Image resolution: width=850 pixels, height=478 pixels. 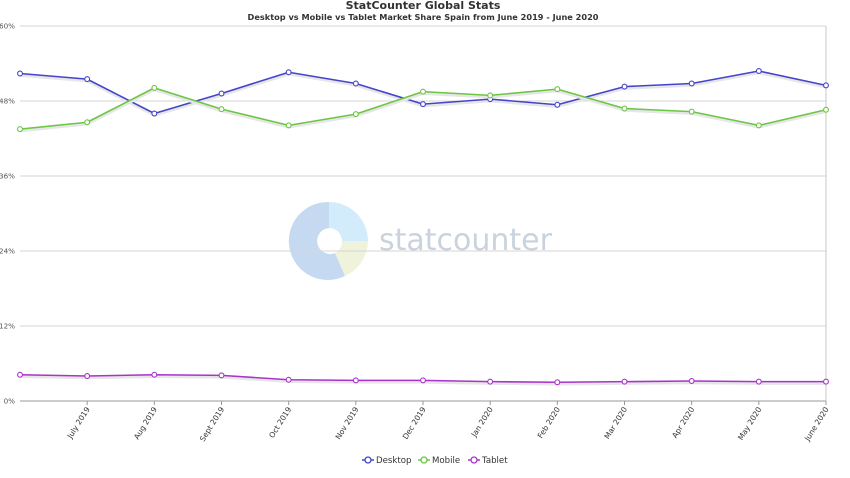 I want to click on x-tick-label: Feb 2020, so click(x=549, y=422).